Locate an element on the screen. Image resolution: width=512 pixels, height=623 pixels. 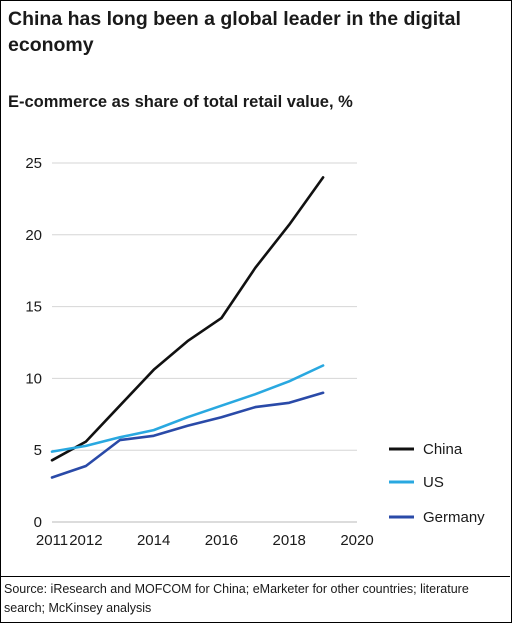
x-tick-label: 2012 is located at coordinates (85, 540).